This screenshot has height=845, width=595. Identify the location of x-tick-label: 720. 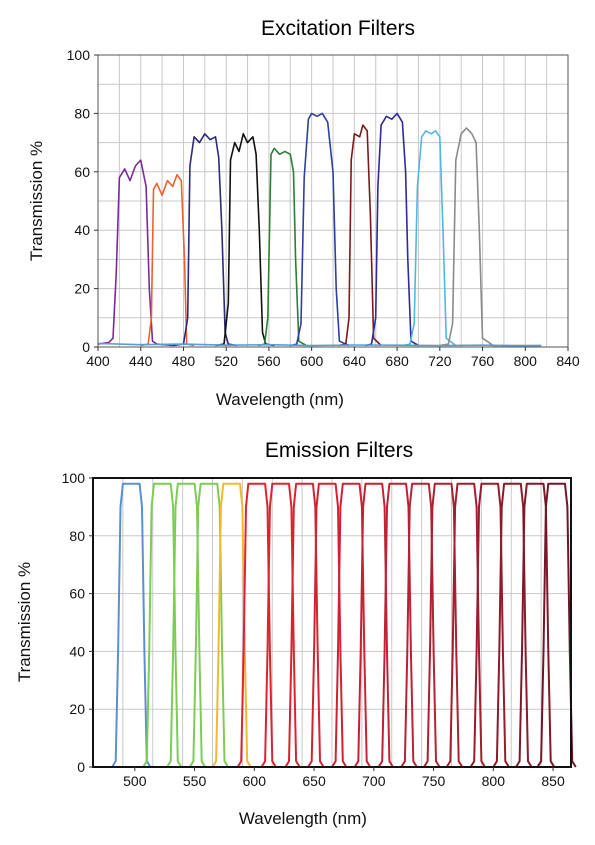
(440, 361).